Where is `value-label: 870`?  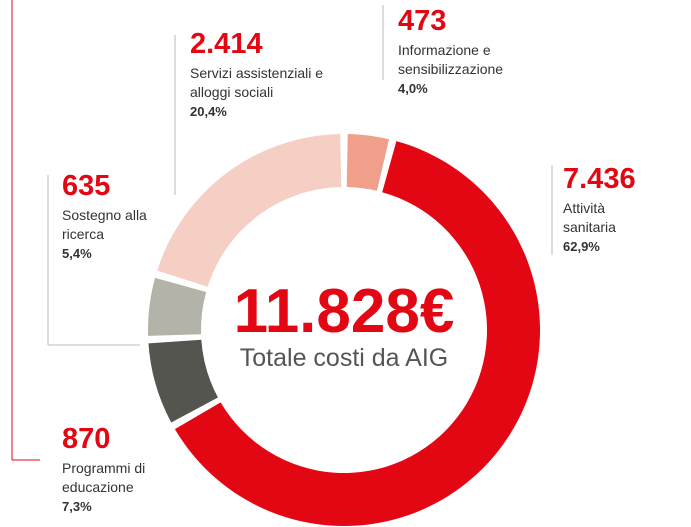
value-label: 870 is located at coordinates (86, 439).